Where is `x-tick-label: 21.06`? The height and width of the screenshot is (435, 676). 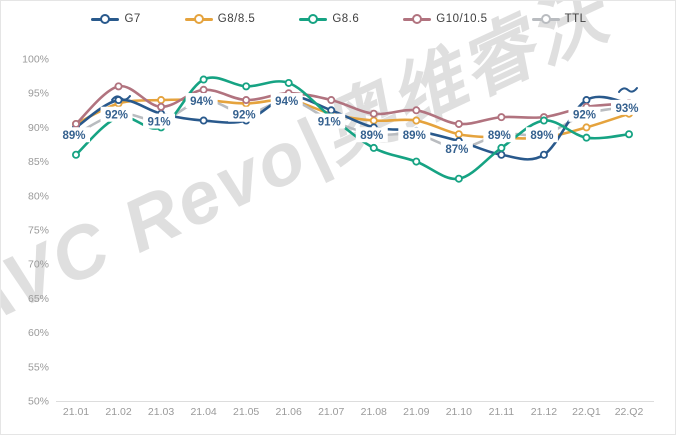
x-tick-label: 21.06 is located at coordinates (289, 412).